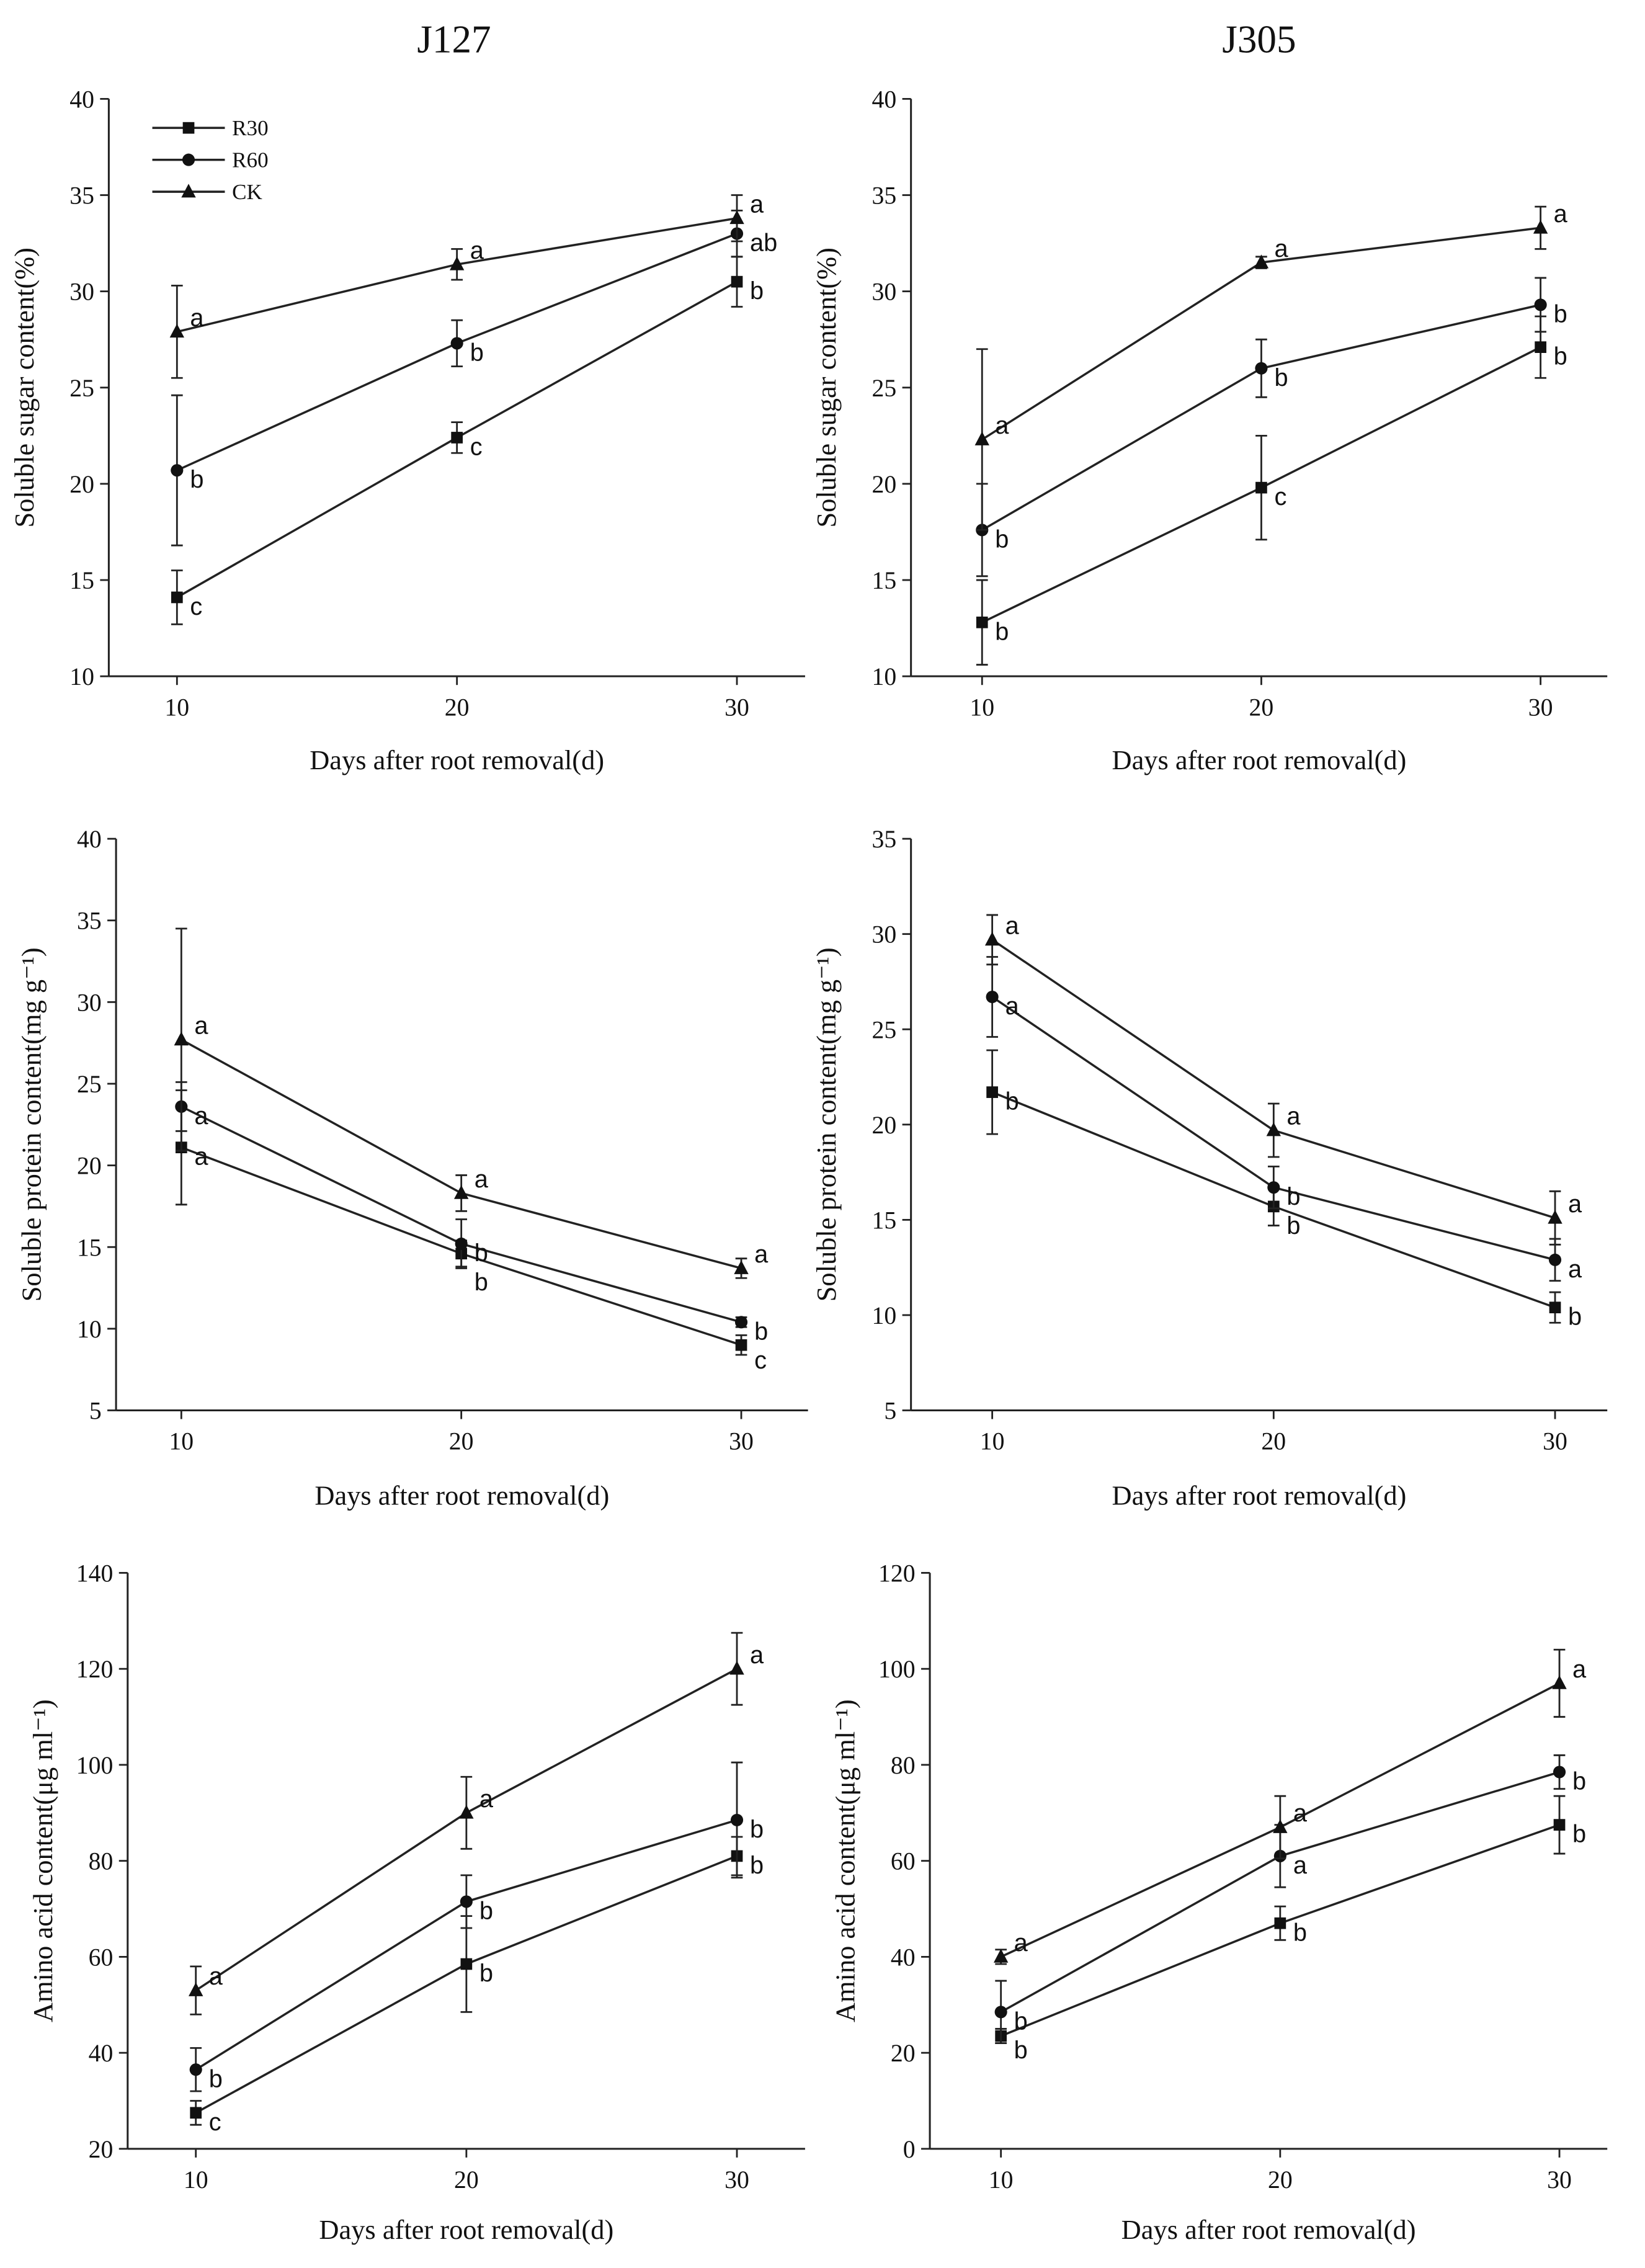 Image resolution: width=1645 pixels, height=2268 pixels. I want to click on legend-label-ck: CK, so click(247, 192).